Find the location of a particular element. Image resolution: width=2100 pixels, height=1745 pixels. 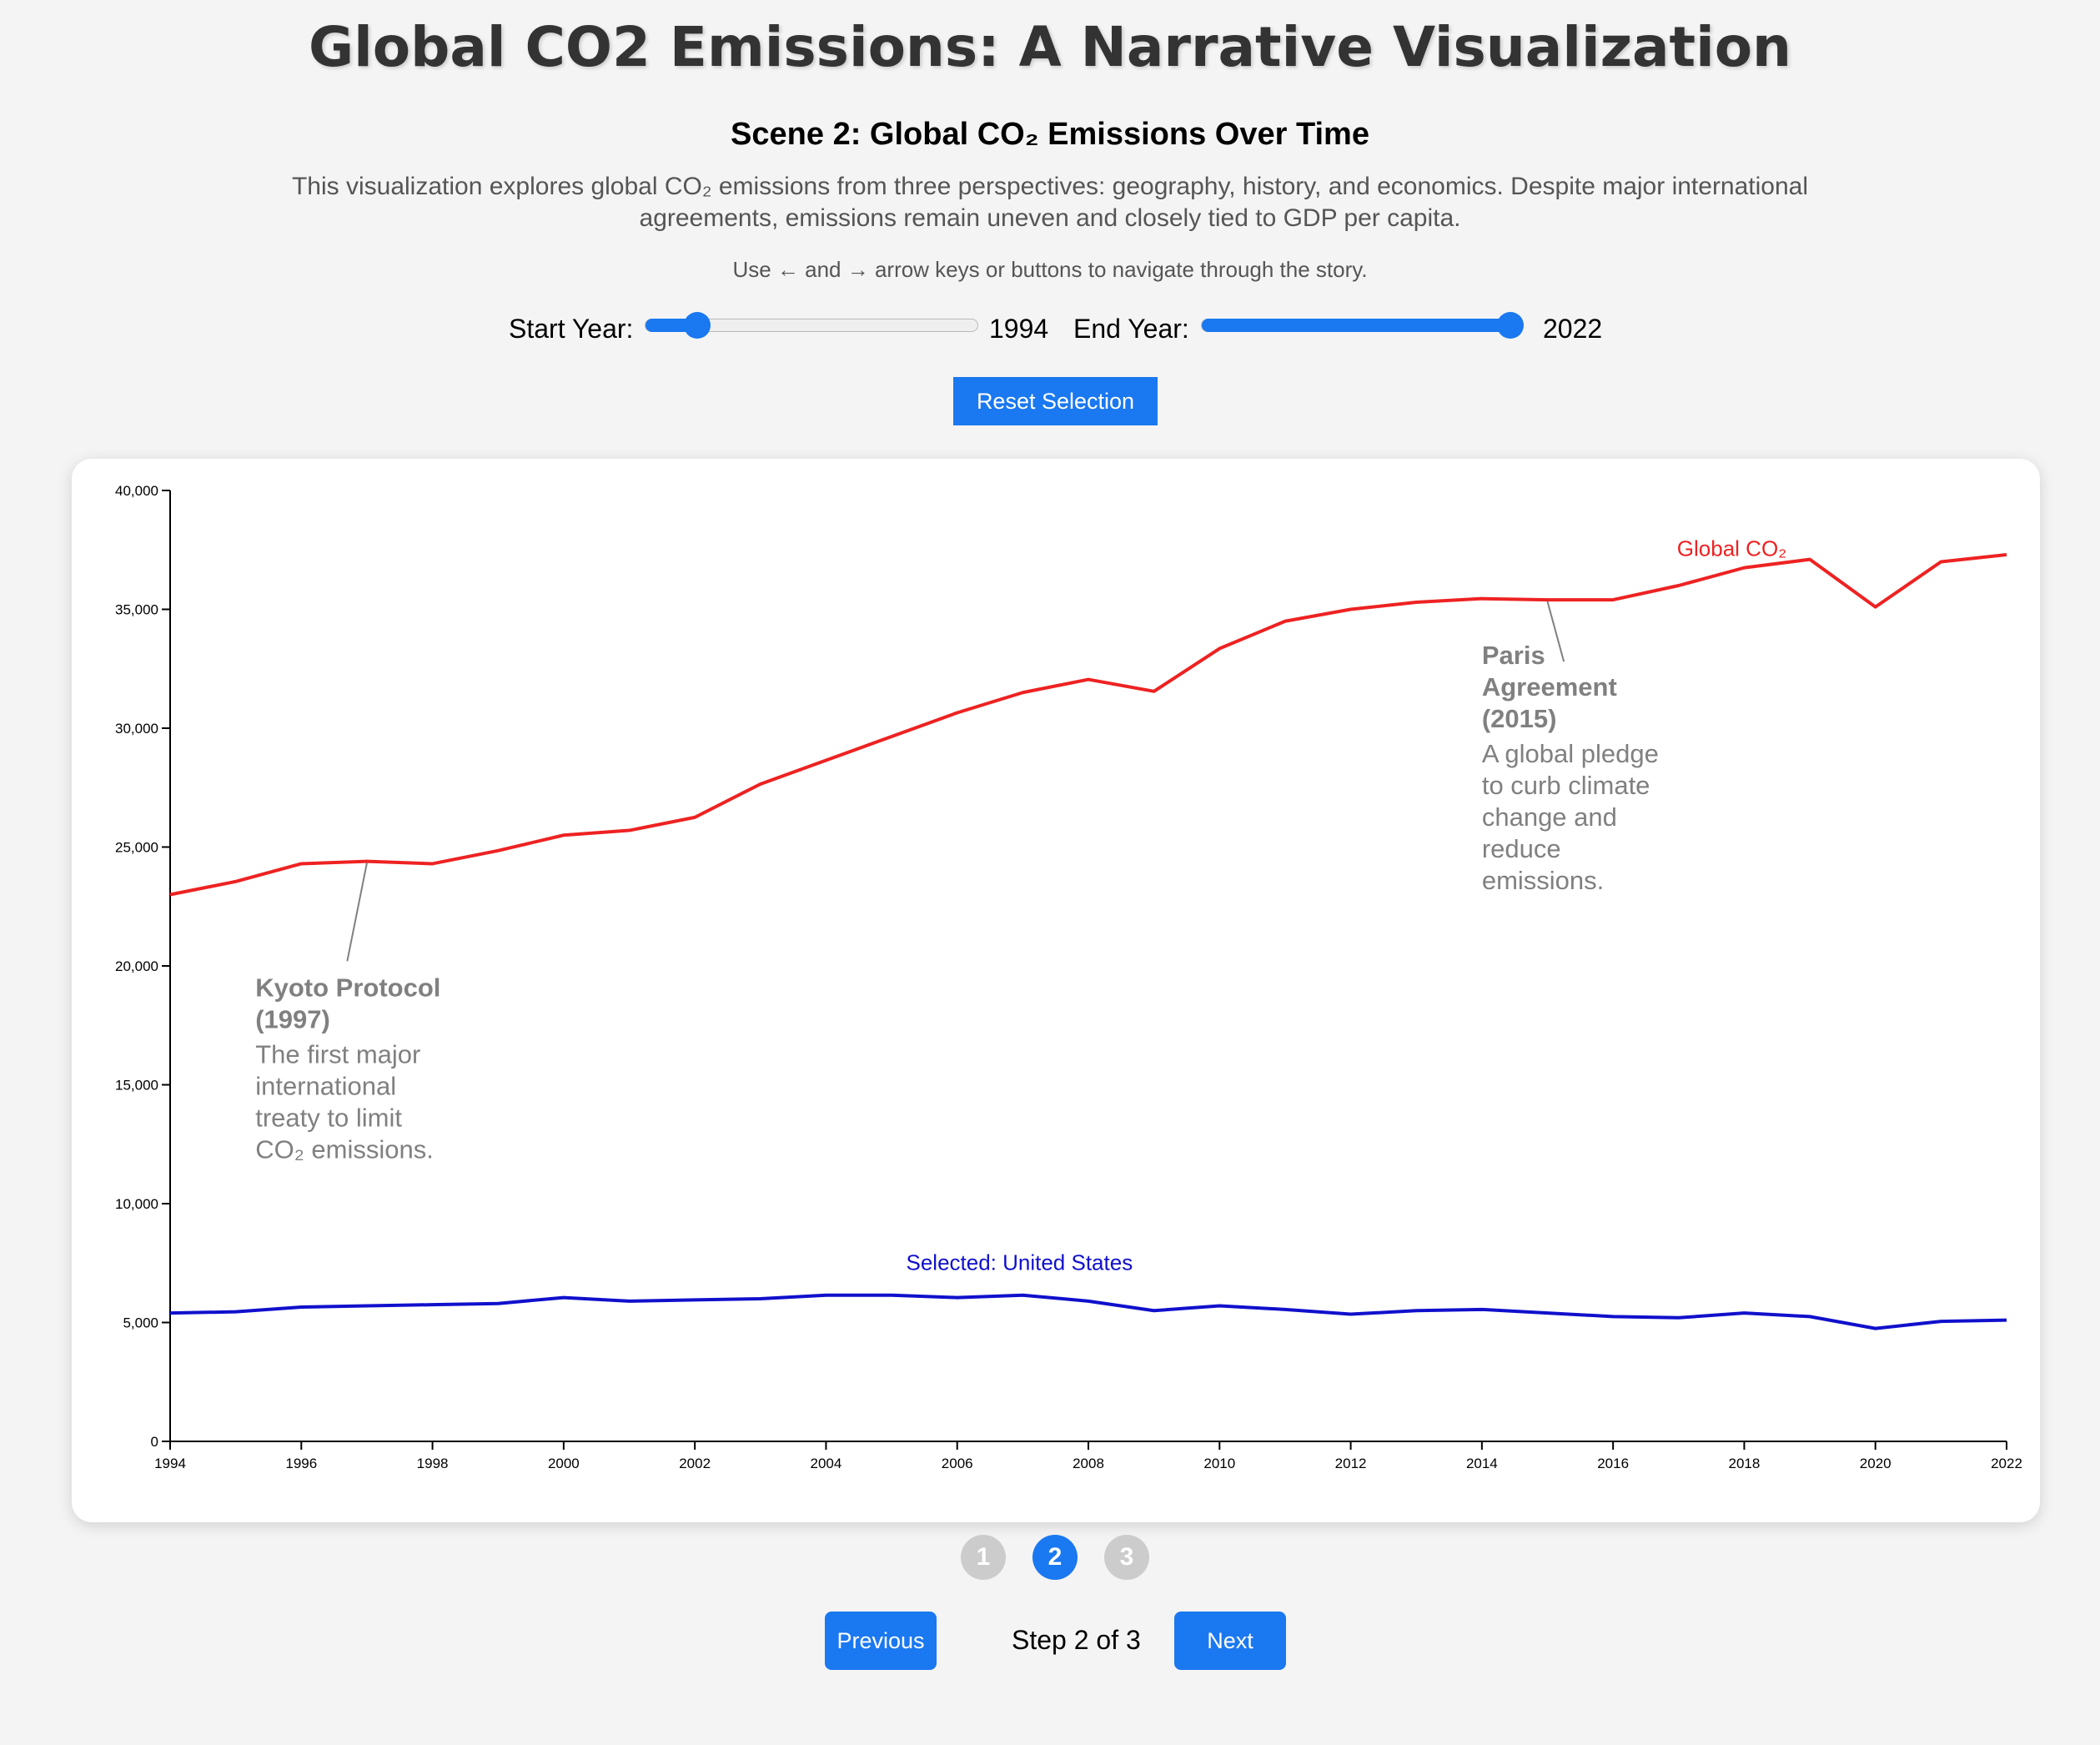

scene-title: Scene 2: Global CO₂ Emissions Over Time is located at coordinates (1050, 134).